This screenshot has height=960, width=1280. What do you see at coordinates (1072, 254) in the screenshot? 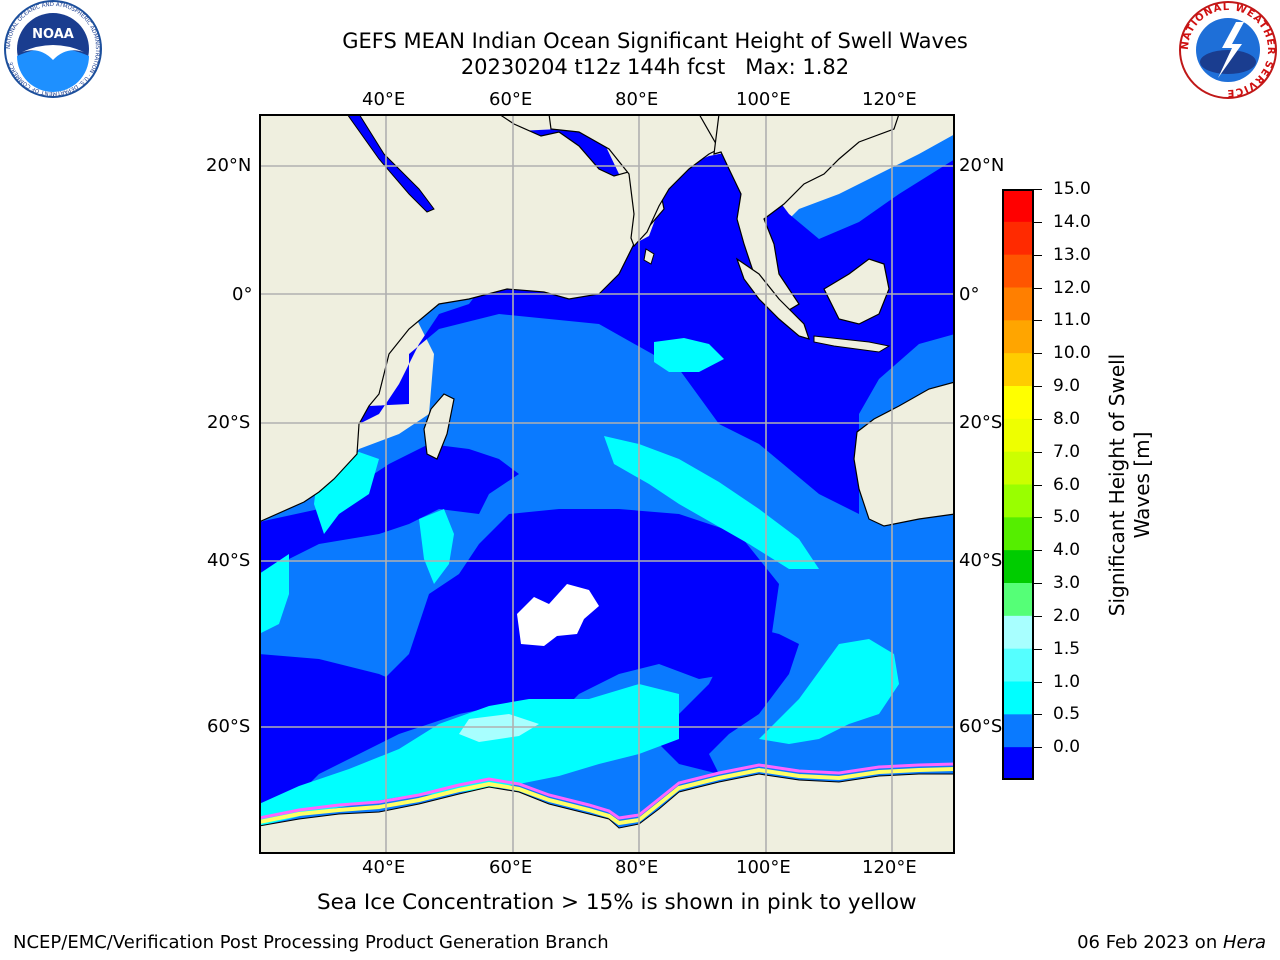
I see `colorbar-tick-label: 13.0` at bounding box center [1072, 254].